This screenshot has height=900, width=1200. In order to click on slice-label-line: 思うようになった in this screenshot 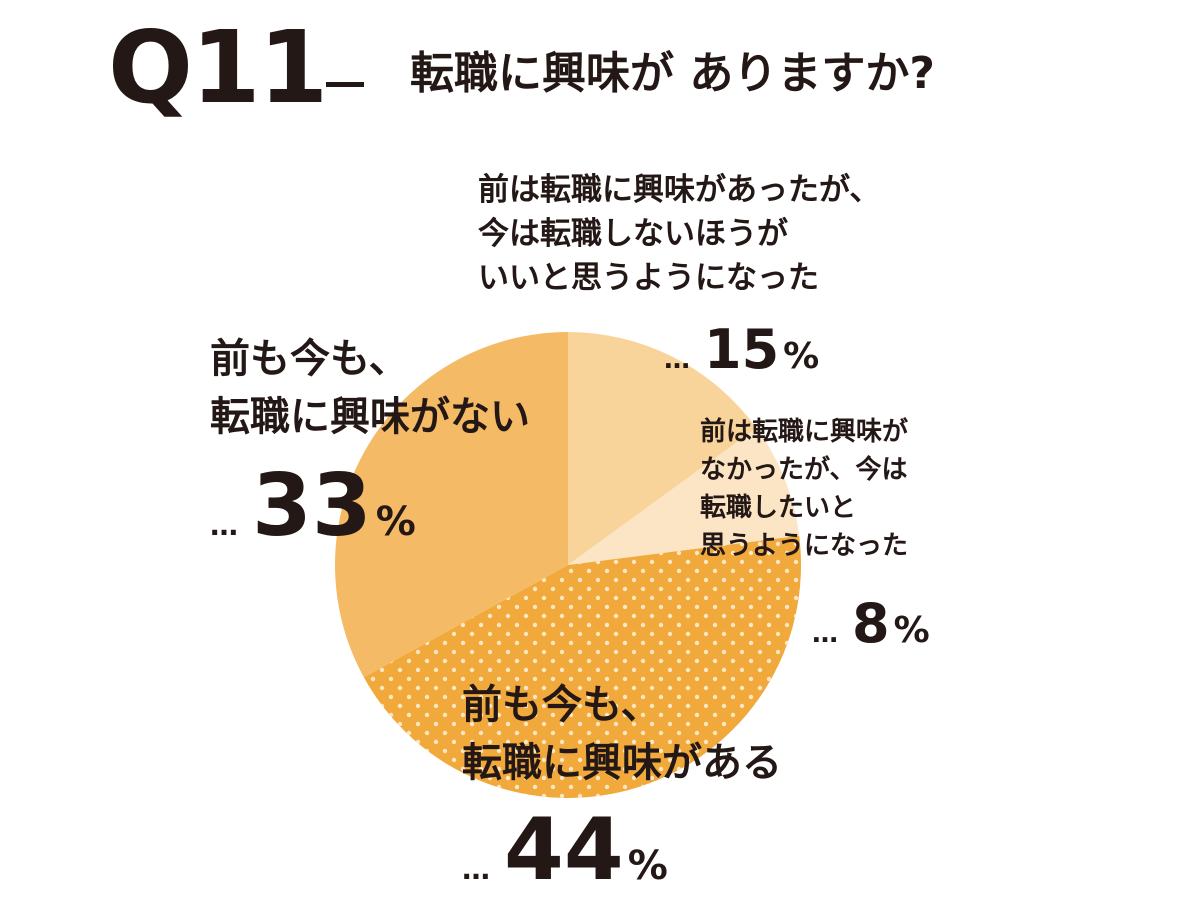, I will do `click(804, 546)`.